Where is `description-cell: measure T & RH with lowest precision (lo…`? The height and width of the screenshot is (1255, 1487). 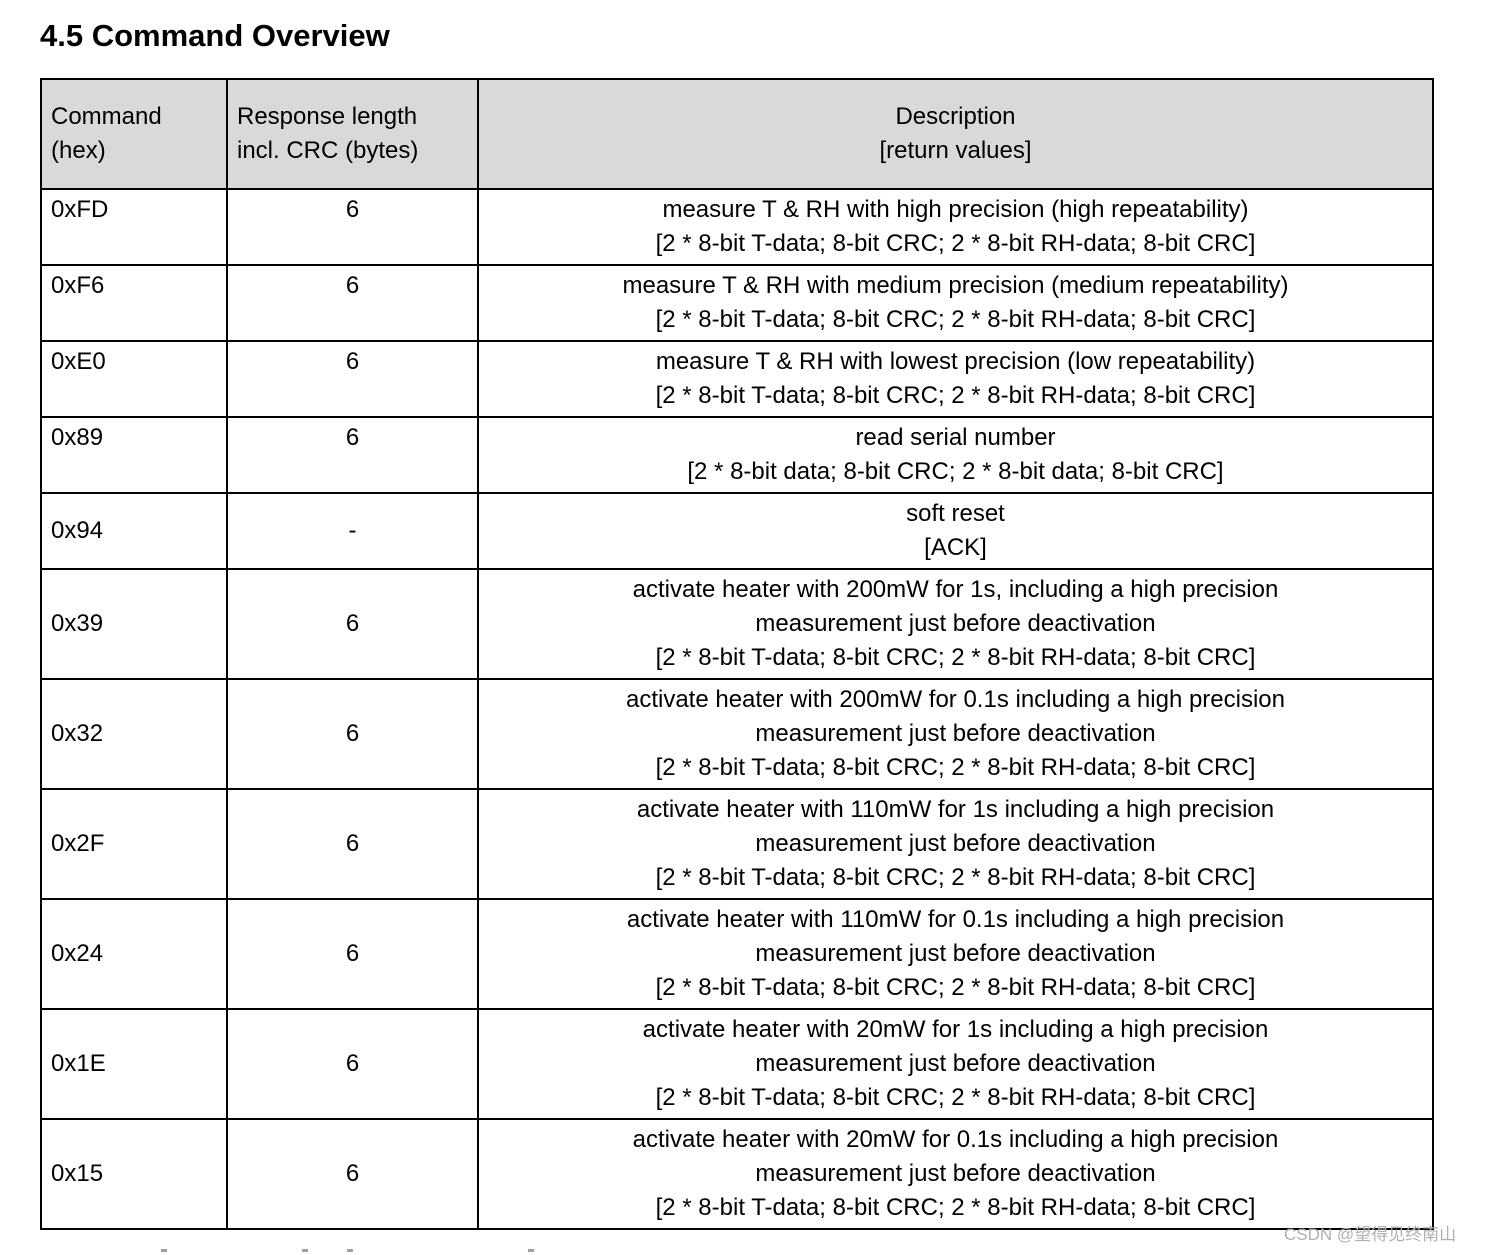
description-cell: measure T & RH with lowest precision (lo… is located at coordinates (955, 379).